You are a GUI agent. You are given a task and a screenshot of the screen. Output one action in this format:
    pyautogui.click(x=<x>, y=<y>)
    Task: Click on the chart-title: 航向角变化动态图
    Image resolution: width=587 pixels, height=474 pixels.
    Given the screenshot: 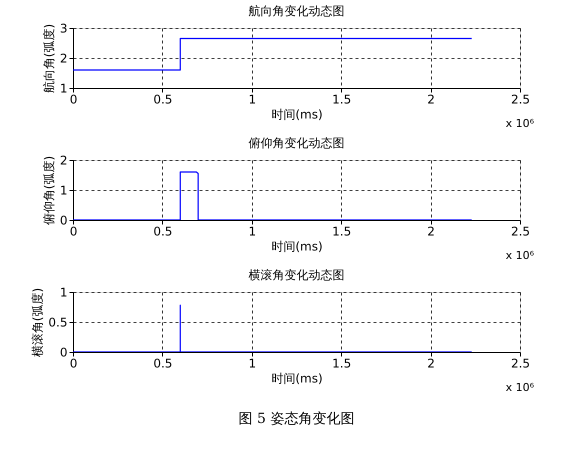 What is the action you would take?
    pyautogui.click(x=296, y=11)
    